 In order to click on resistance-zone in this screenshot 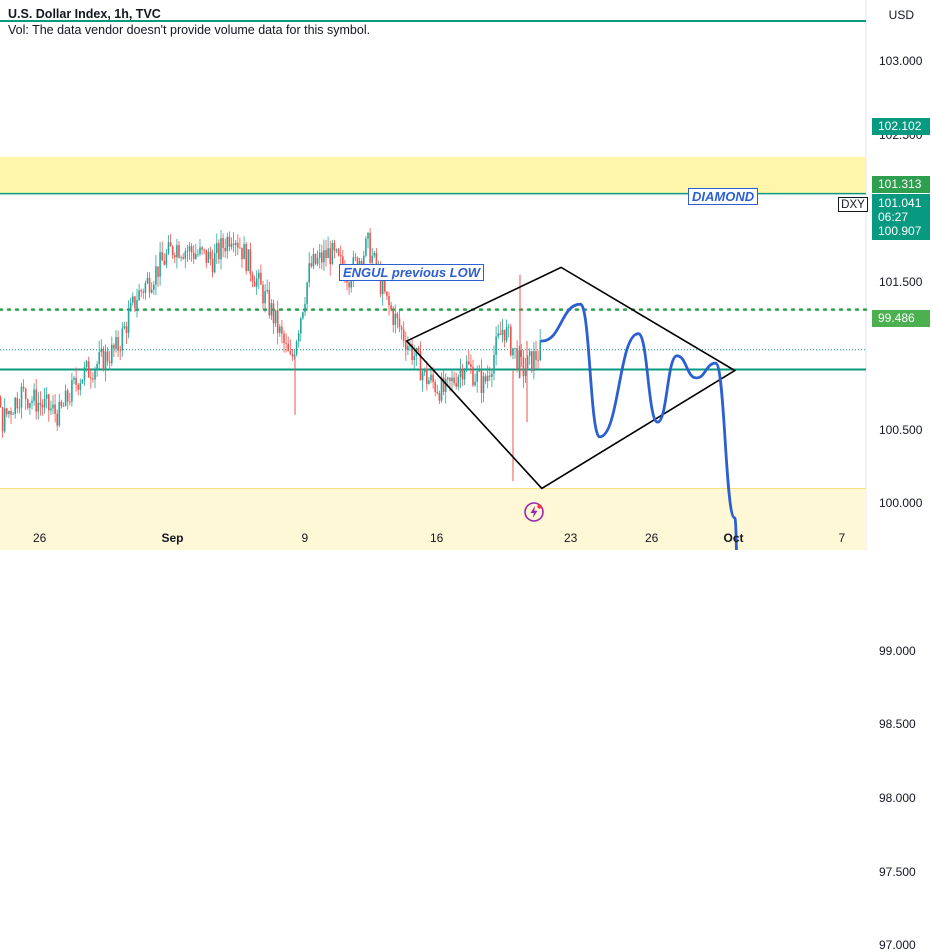, I will do `click(433, 175)`.